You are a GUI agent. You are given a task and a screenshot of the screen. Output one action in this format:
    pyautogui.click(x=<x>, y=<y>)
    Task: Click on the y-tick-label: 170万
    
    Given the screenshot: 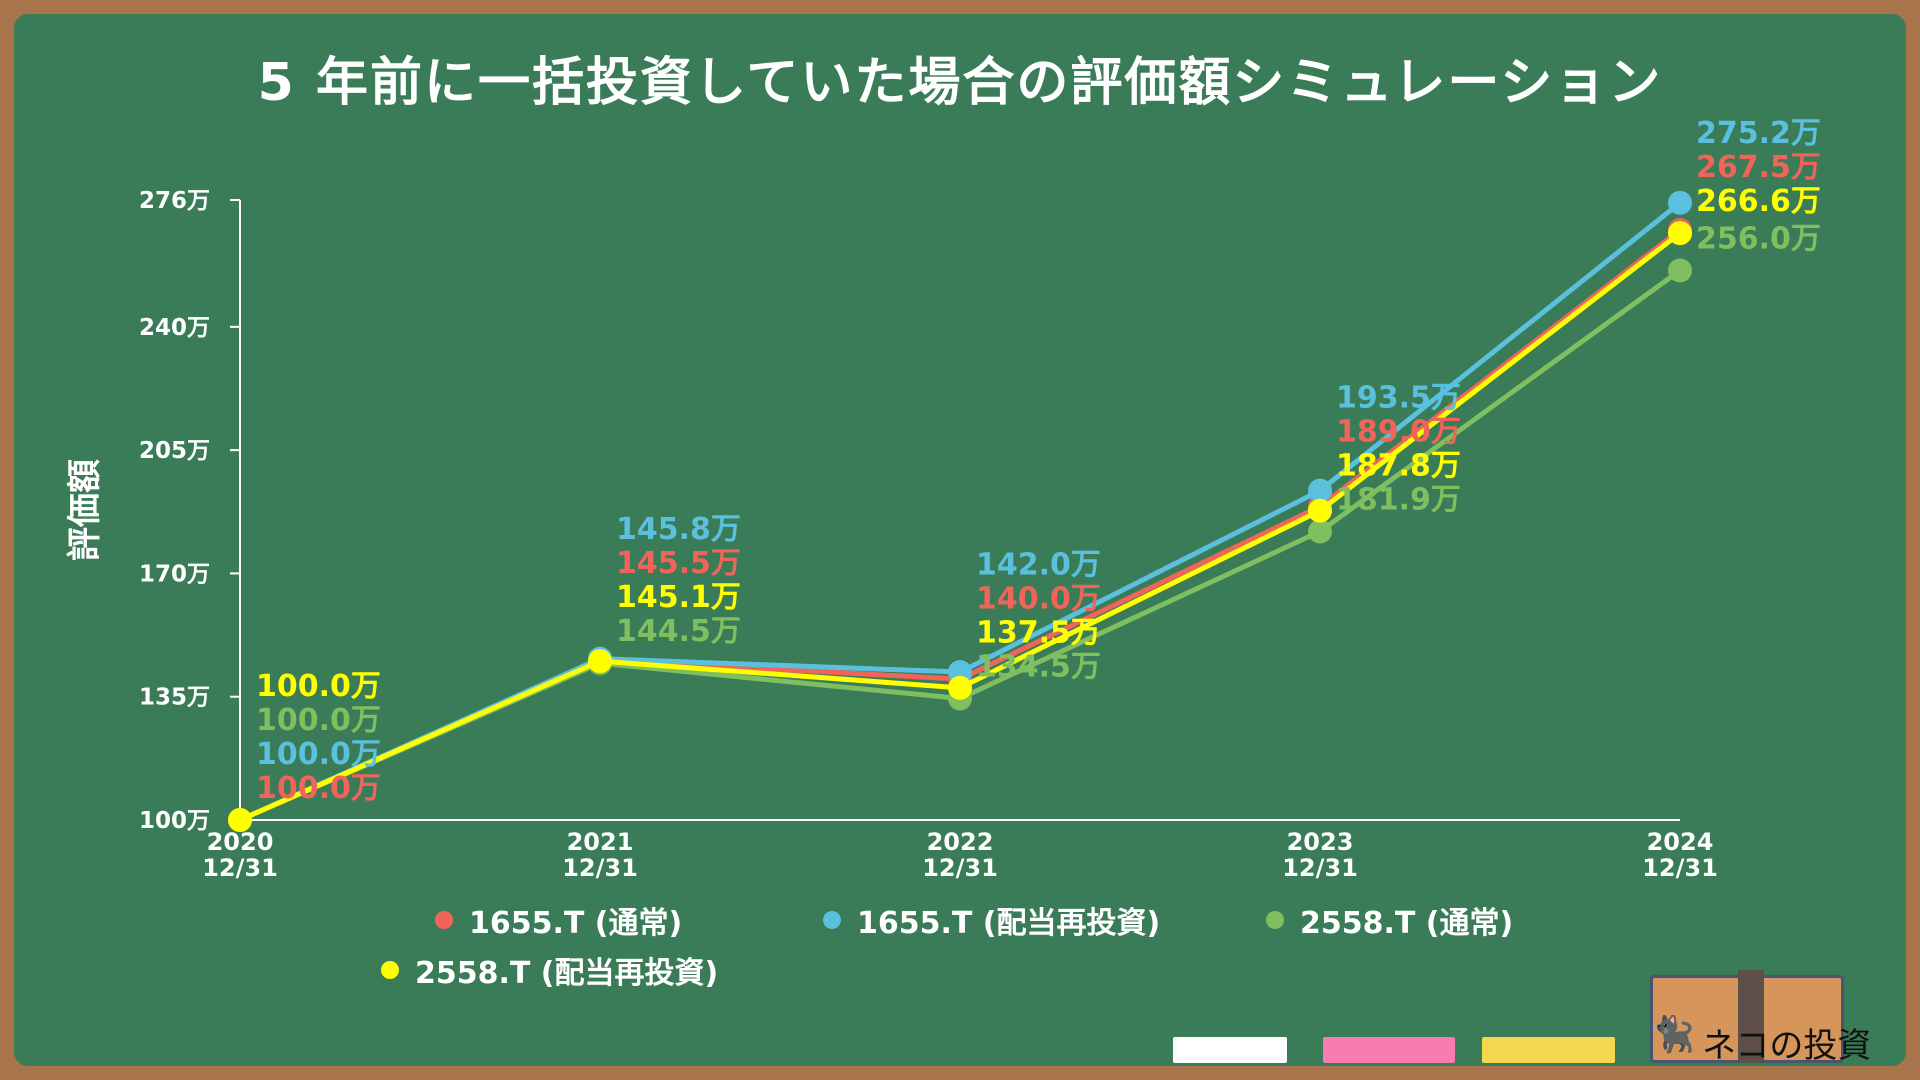 What is the action you would take?
    pyautogui.click(x=174, y=574)
    